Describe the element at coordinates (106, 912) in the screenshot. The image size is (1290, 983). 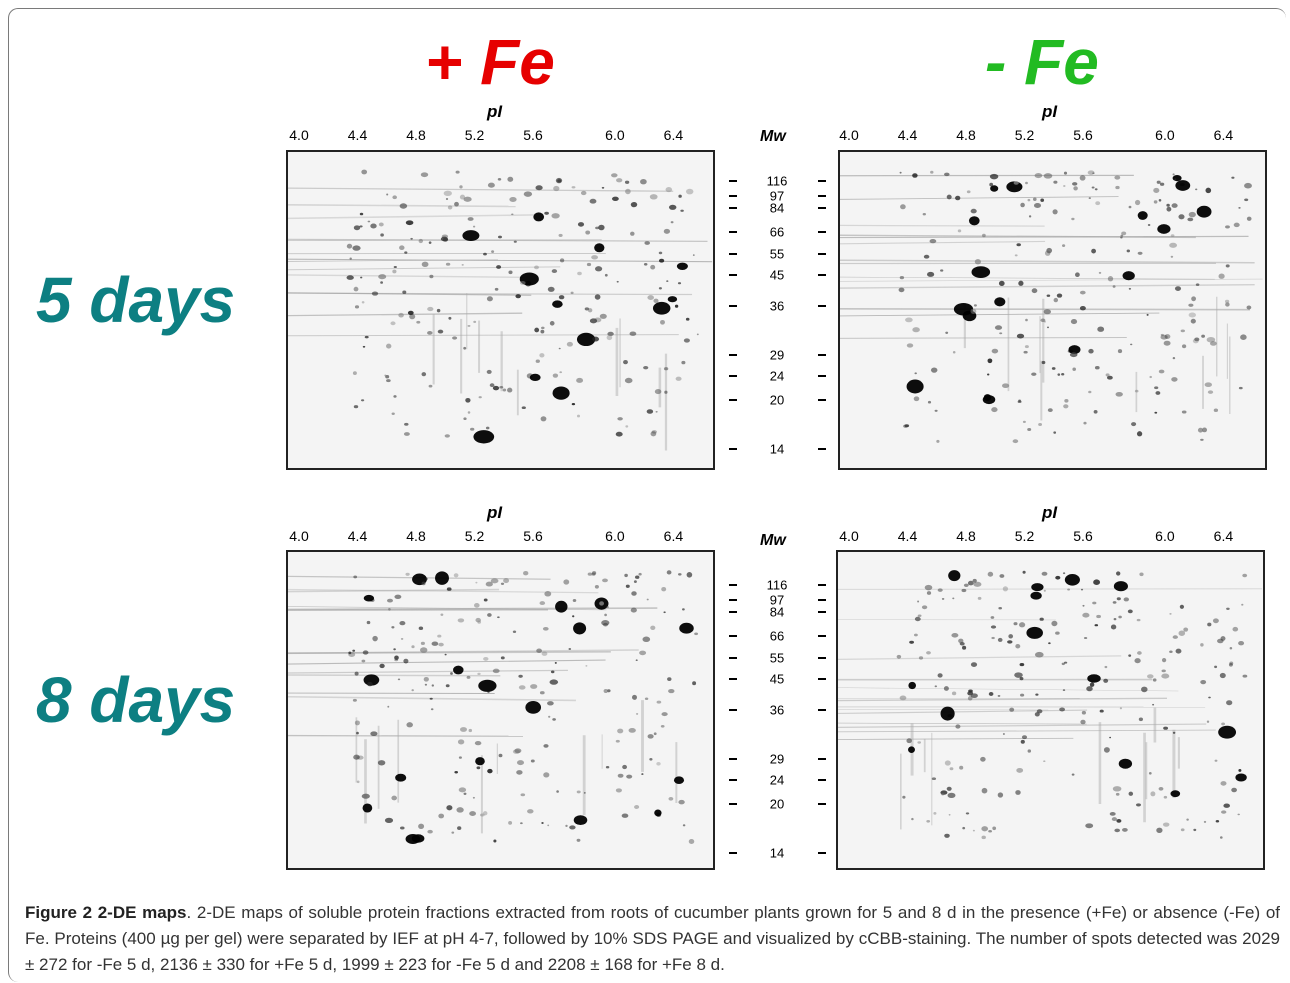
I see `caption-label: Figure 2 2-DE maps` at that location.